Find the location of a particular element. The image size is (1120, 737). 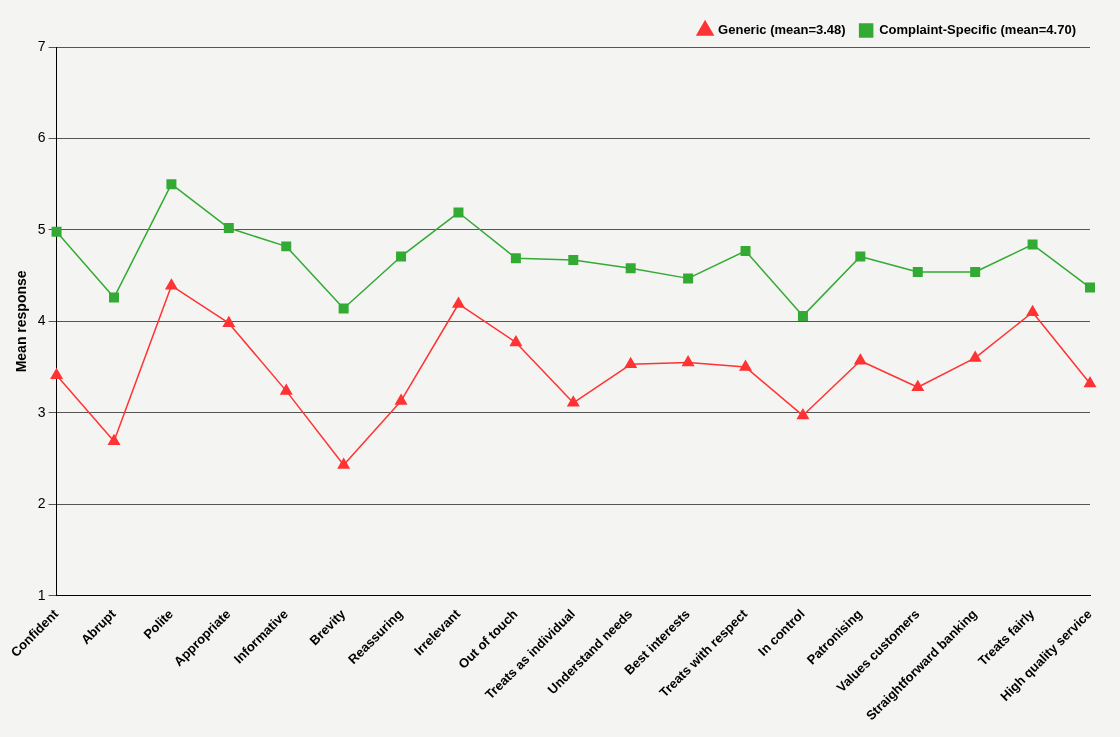

y-tick-label: 5 is located at coordinates (41, 228).